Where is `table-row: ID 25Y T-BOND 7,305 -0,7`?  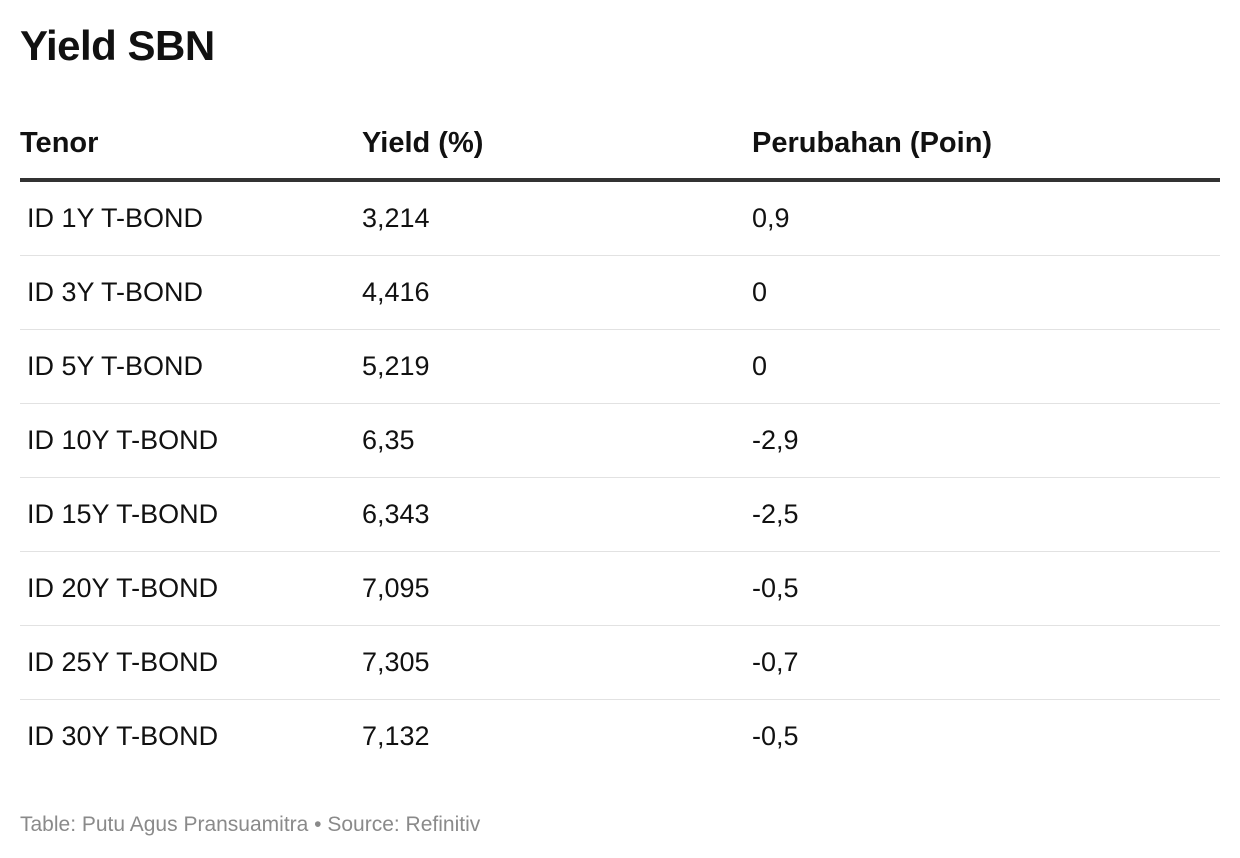 table-row: ID 25Y T-BOND 7,305 -0,7 is located at coordinates (620, 662).